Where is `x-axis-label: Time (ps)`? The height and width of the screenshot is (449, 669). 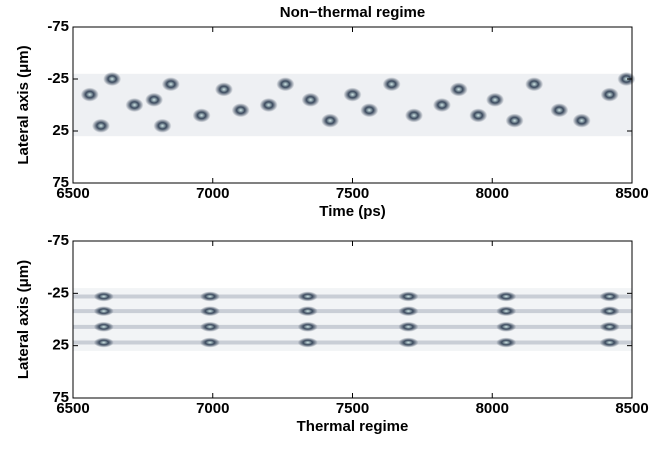 x-axis-label: Time (ps) is located at coordinates (352, 211).